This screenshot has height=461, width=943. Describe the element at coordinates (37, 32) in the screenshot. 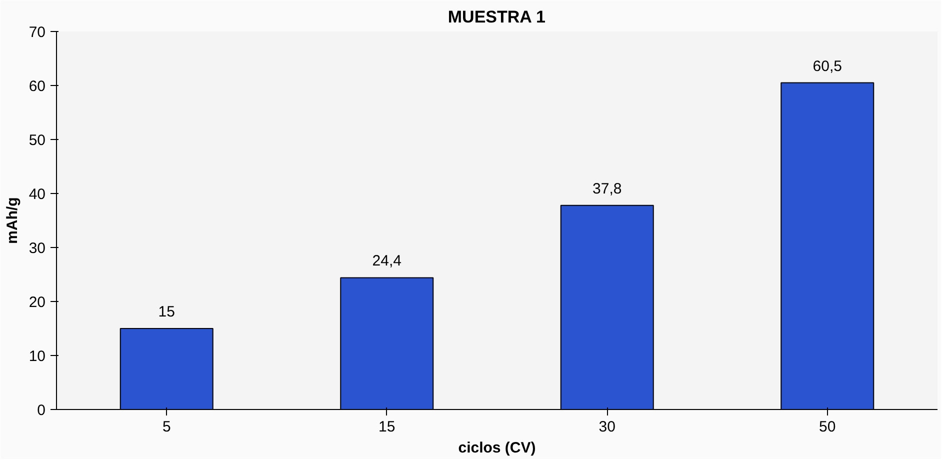

I see `y-tick-label: 70` at that location.